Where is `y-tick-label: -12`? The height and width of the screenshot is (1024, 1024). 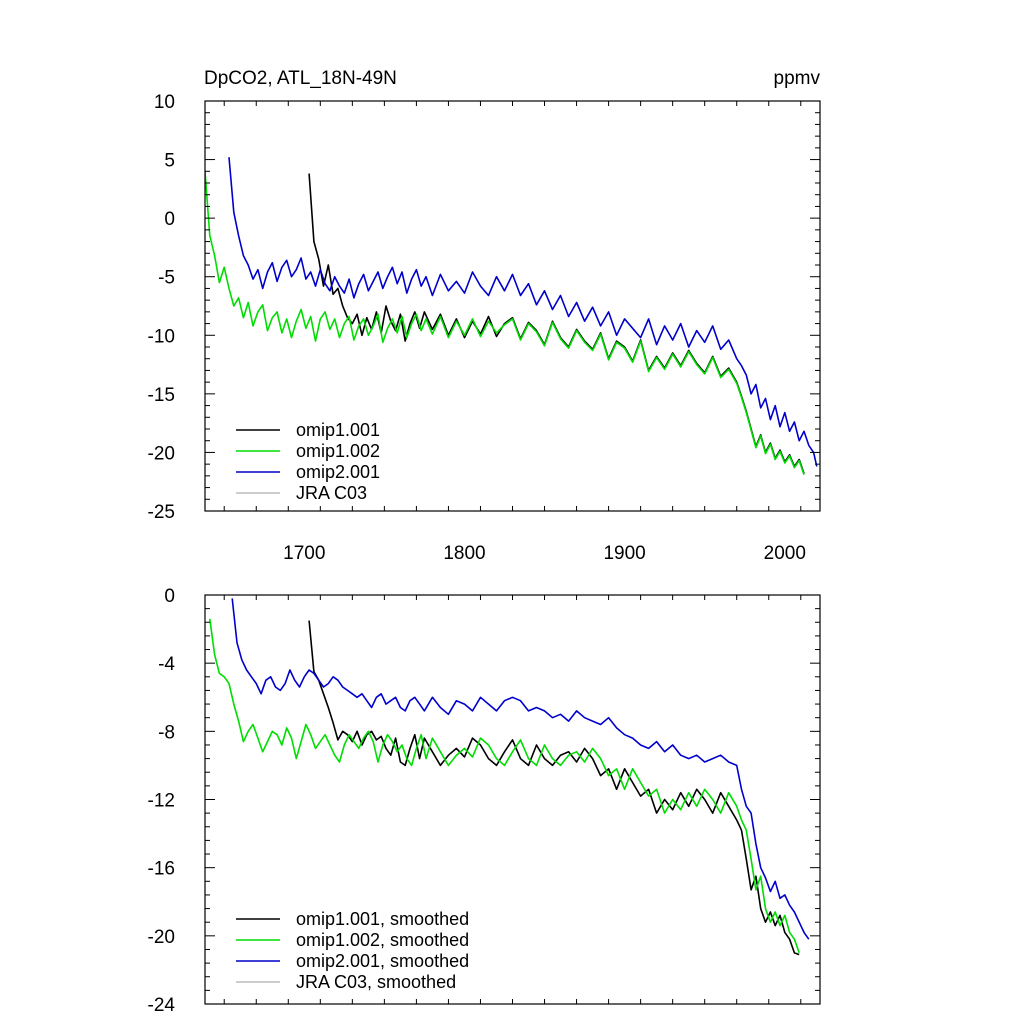 y-tick-label: -12 is located at coordinates (161, 801).